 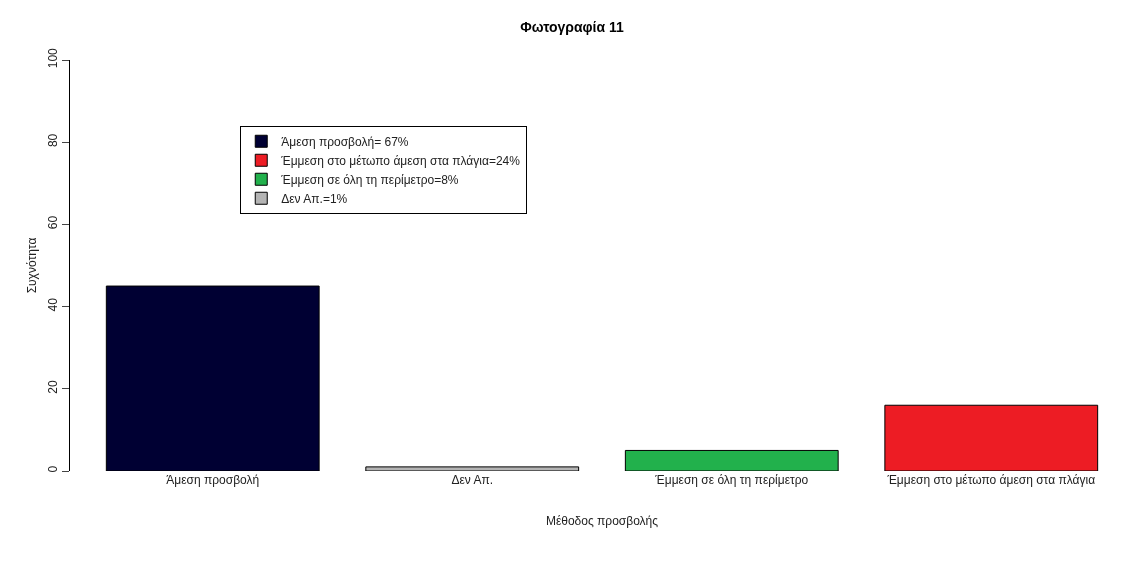 I want to click on legend-label: Έμμεση σε όλη τη περίμετρο=8%, so click(x=369, y=179).